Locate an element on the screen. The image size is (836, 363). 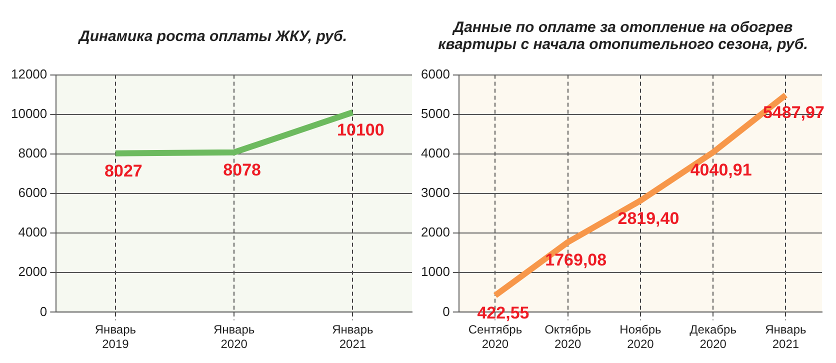
data-label: 4040,91 is located at coordinates (721, 170).